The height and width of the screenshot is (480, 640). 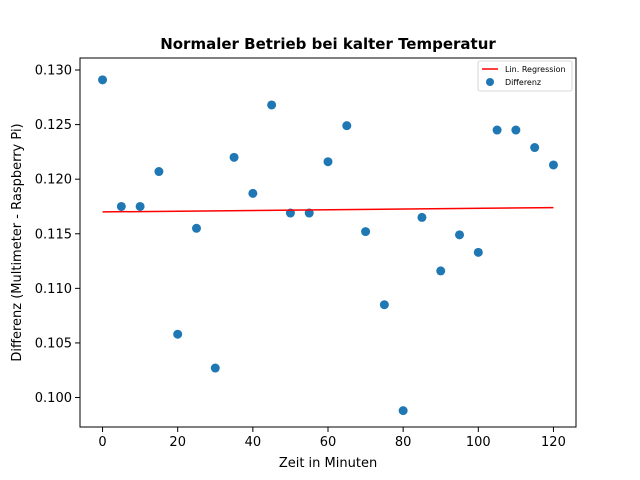 I want to click on regression-line, so click(x=328, y=209).